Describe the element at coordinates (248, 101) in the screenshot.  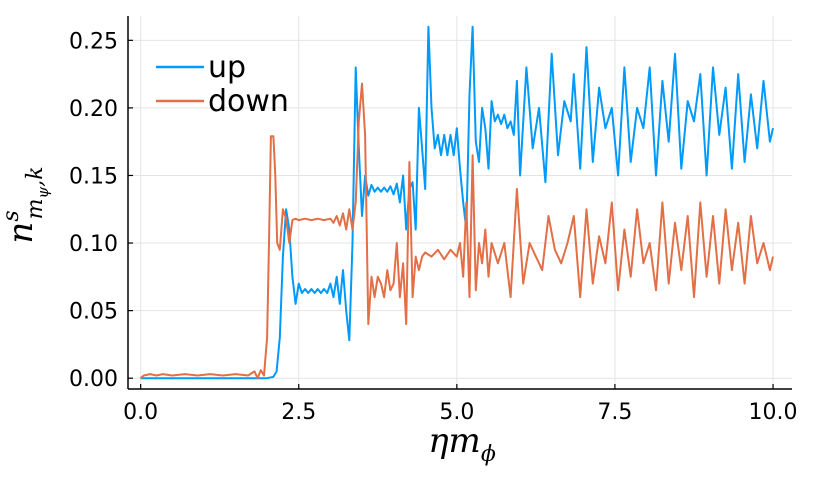
I see `legend-label-down: down` at that location.